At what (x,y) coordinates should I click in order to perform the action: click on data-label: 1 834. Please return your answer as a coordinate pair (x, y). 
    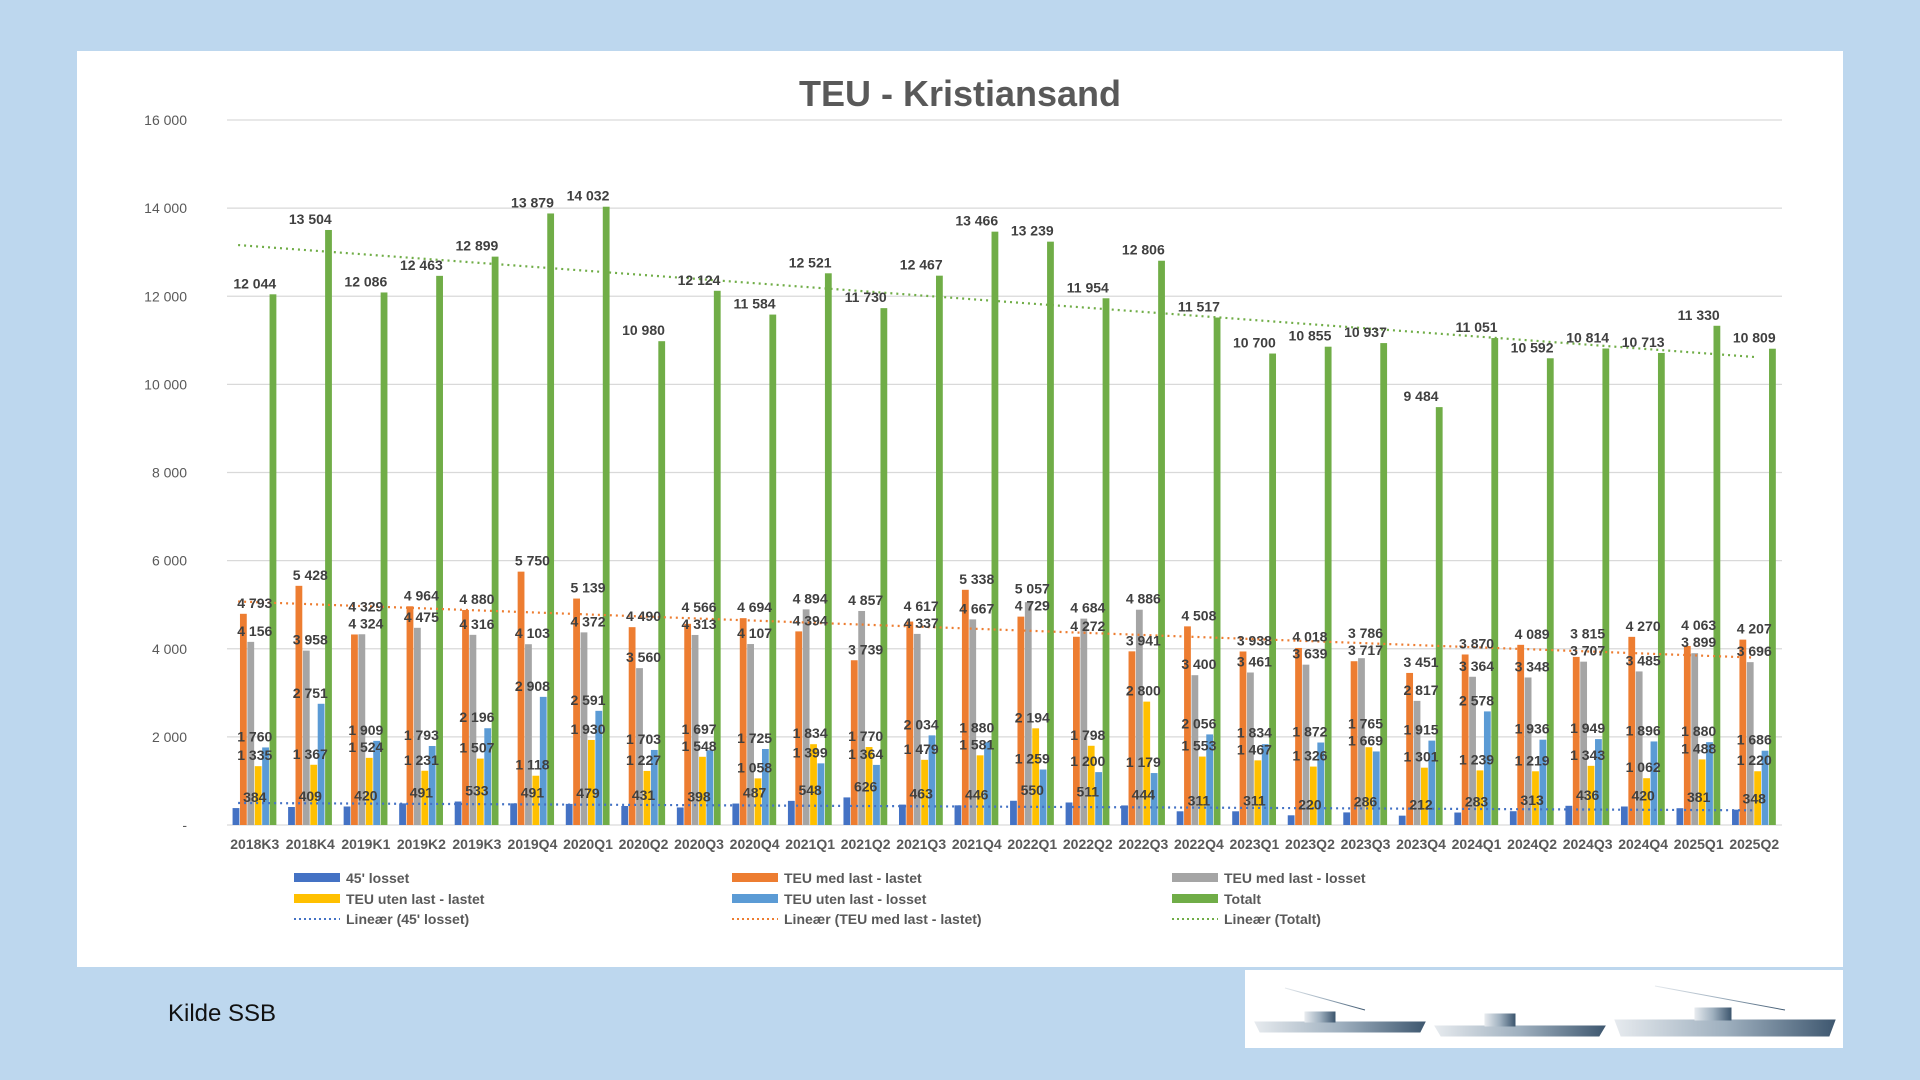
    Looking at the image, I should click on (1254, 732).